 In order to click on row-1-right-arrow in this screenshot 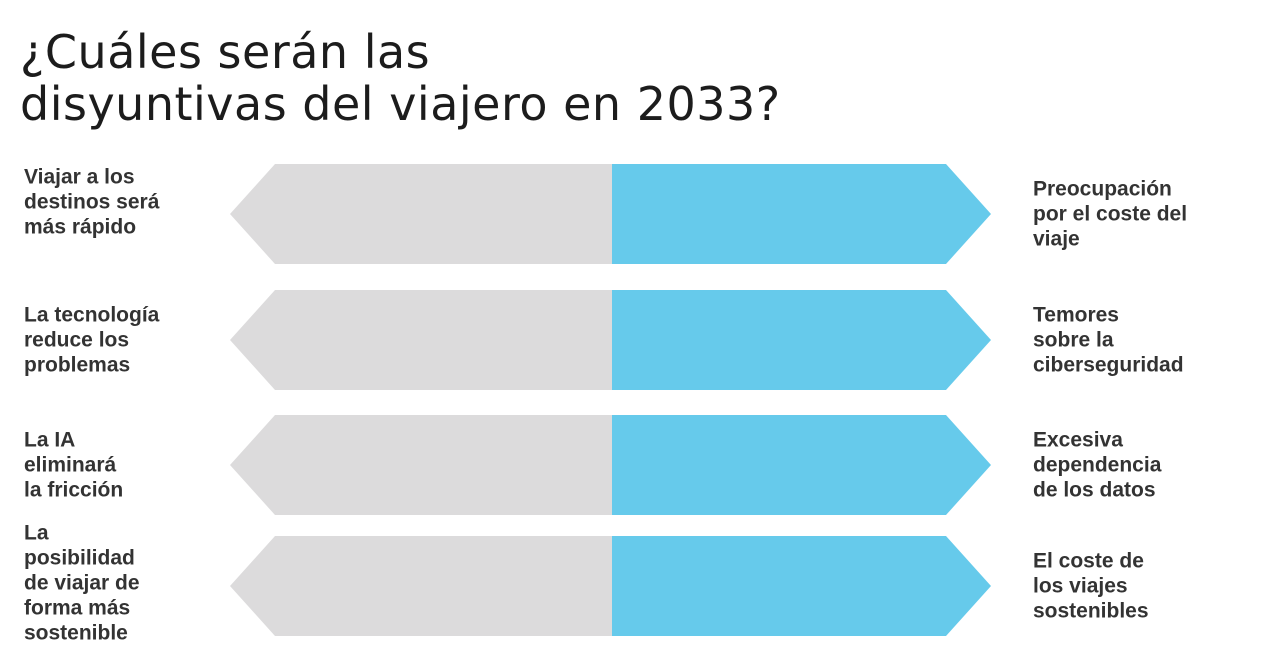, I will do `click(801, 214)`.